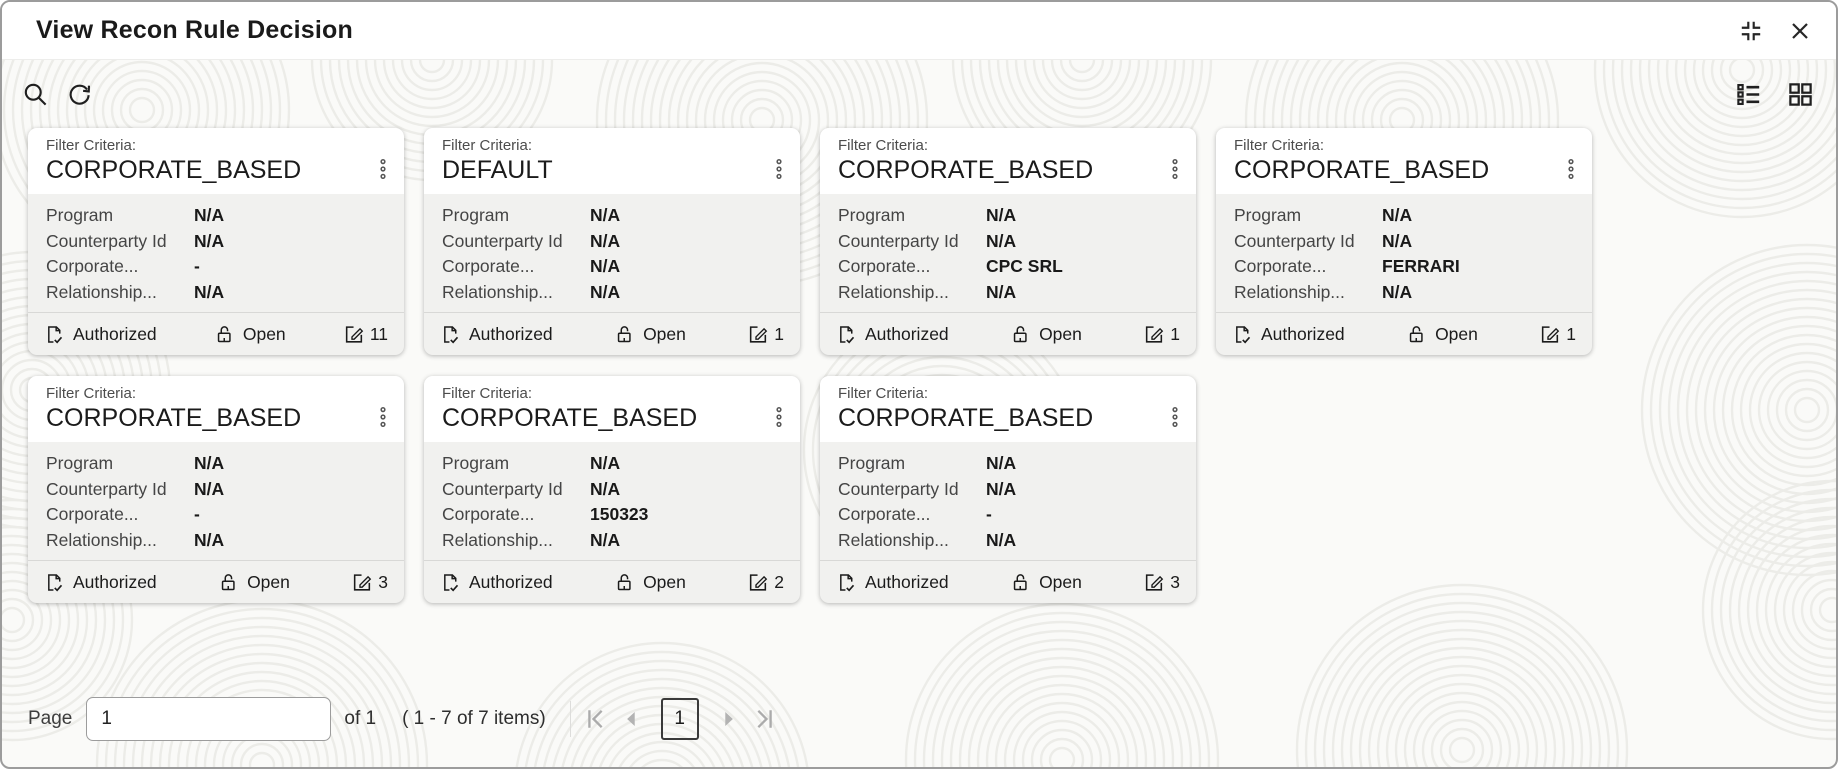  I want to click on grid-view-icon, so click(1800, 94).